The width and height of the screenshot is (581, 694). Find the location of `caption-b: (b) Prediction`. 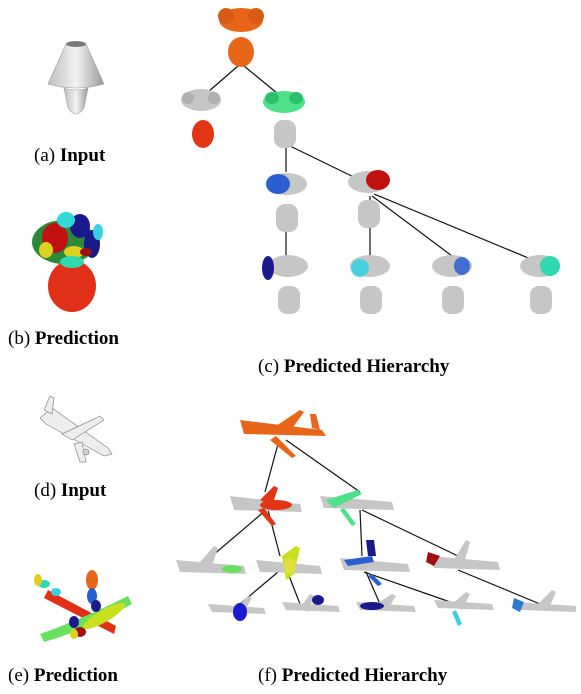

caption-b: (b) Prediction is located at coordinates (63, 338).